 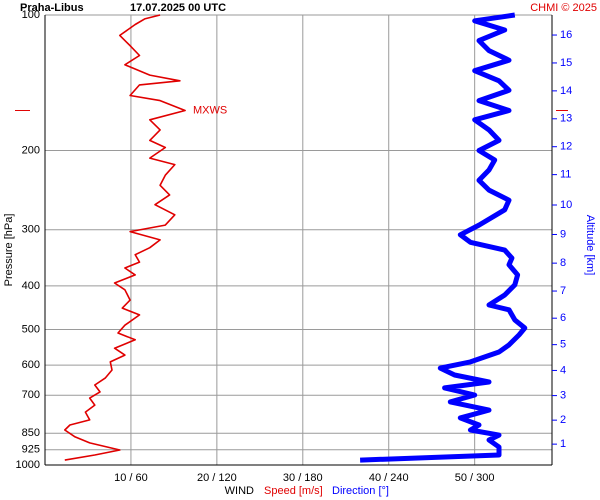 I want to click on y2-tick-label: 15, so click(x=566, y=63).